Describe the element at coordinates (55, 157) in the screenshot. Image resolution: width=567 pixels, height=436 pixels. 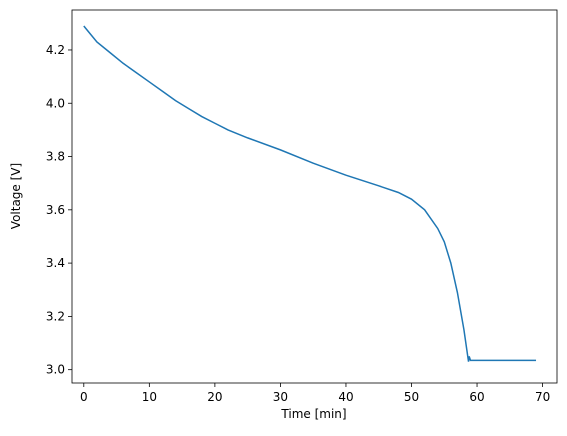
I see `y-tick-label: 3.8` at that location.